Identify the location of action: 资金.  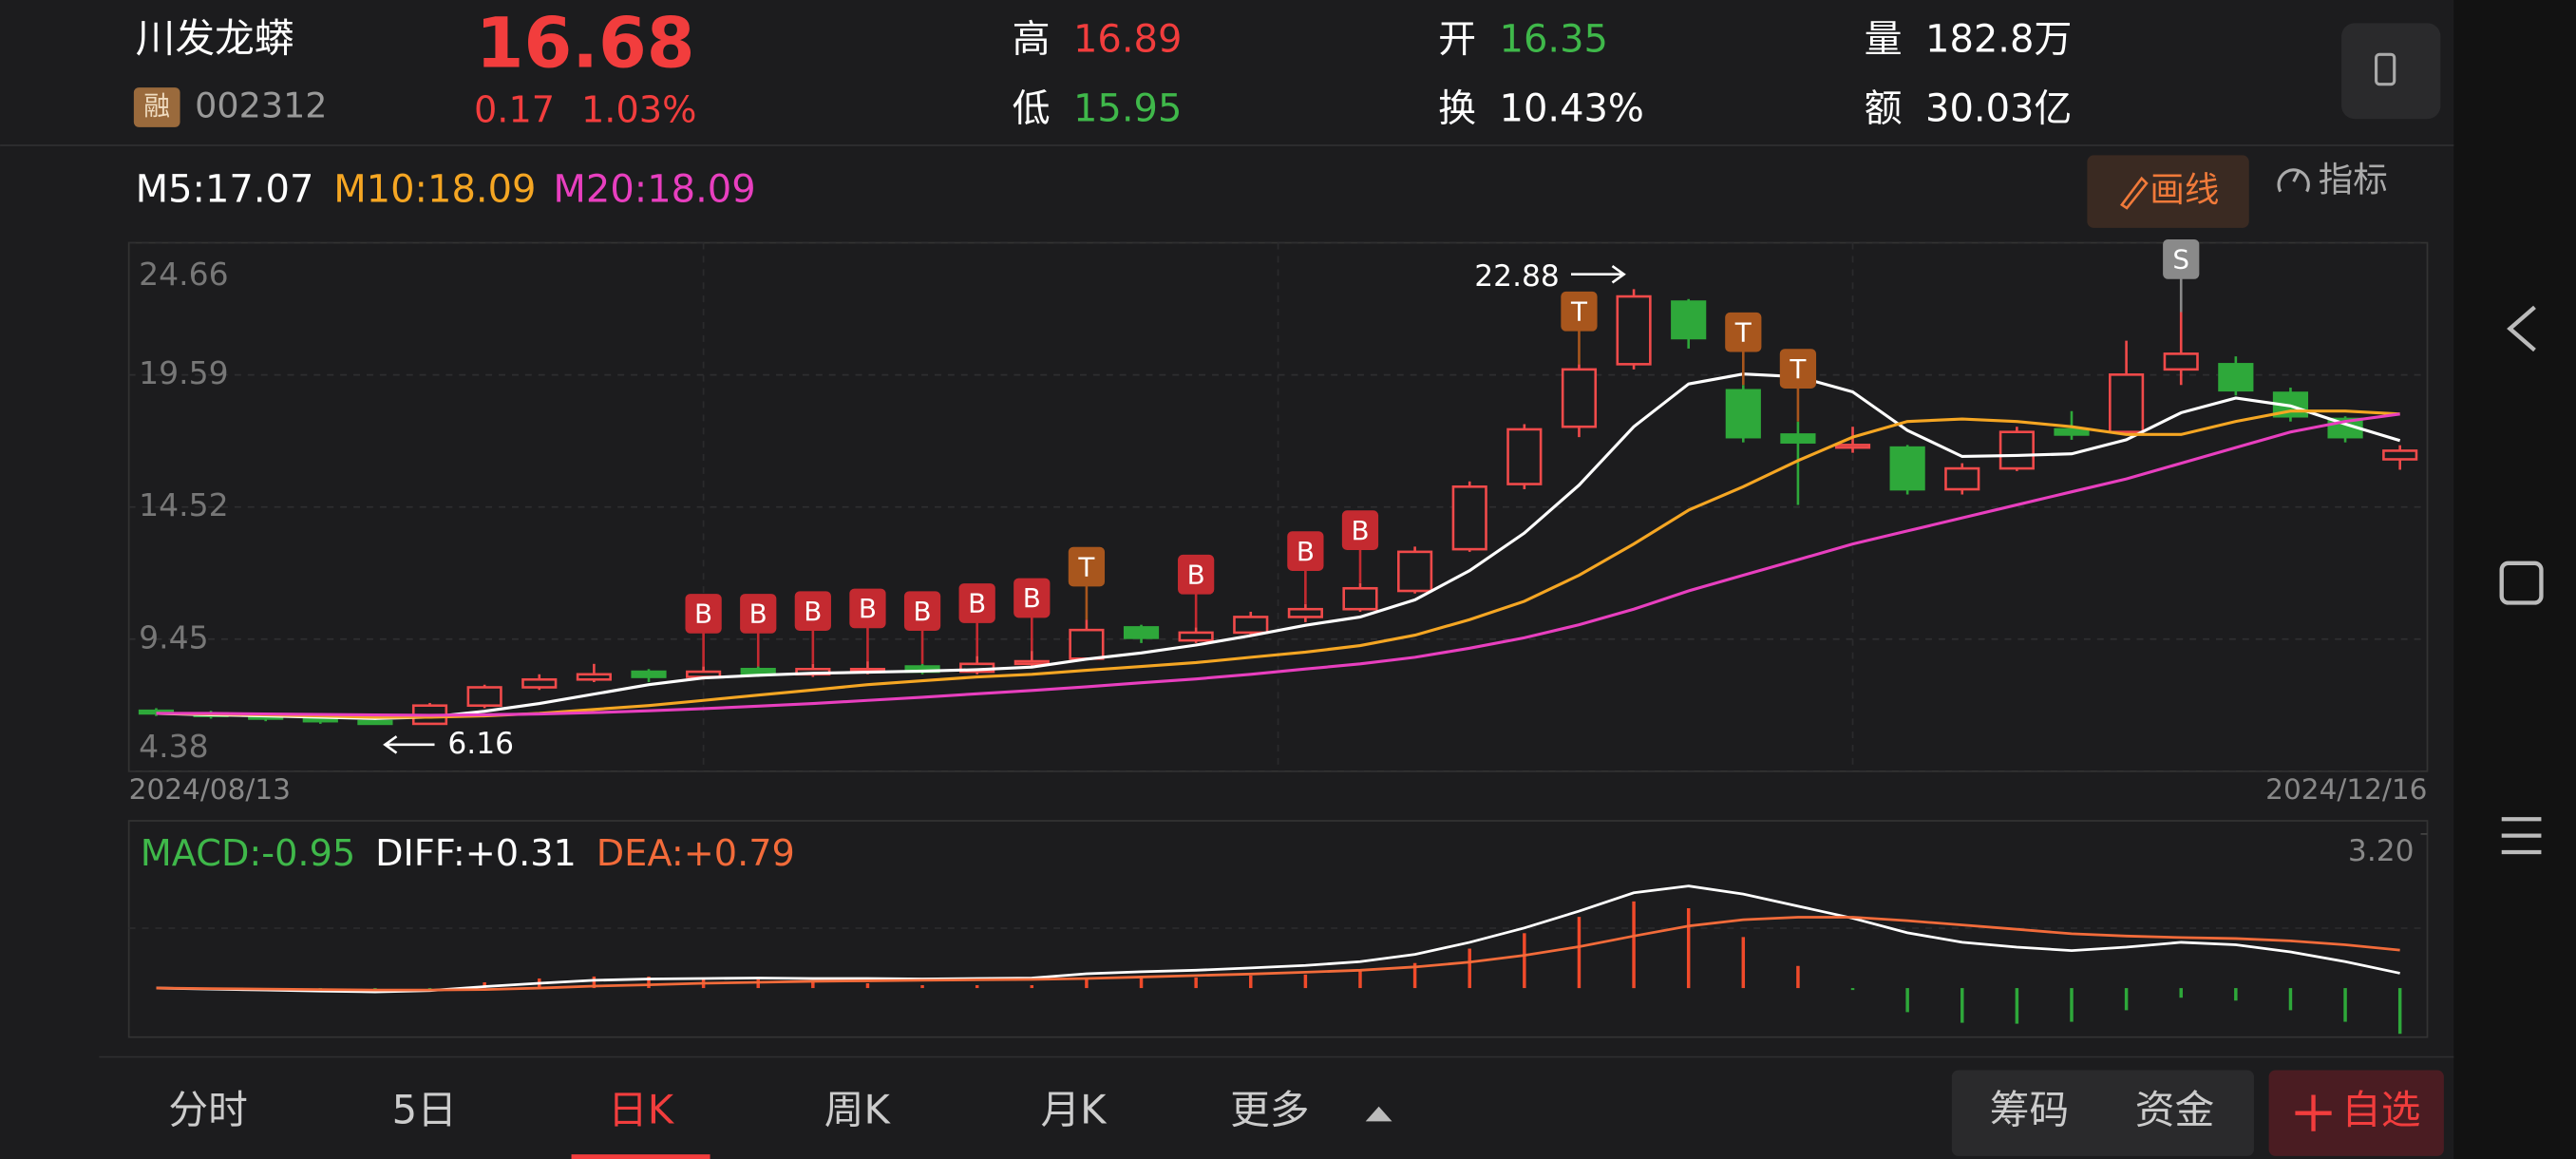
(2174, 1110).